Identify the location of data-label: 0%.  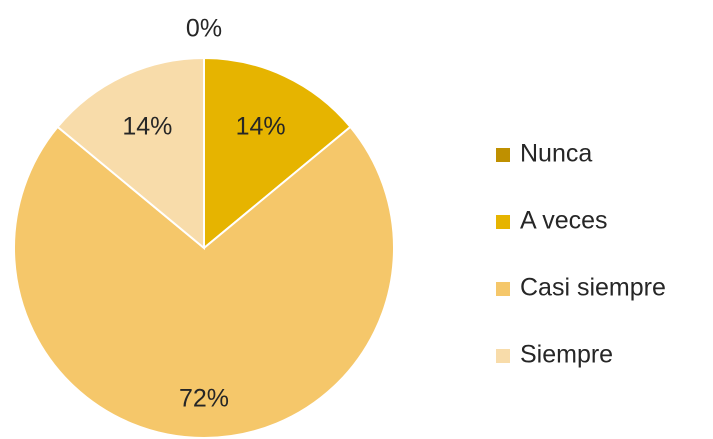
(204, 29).